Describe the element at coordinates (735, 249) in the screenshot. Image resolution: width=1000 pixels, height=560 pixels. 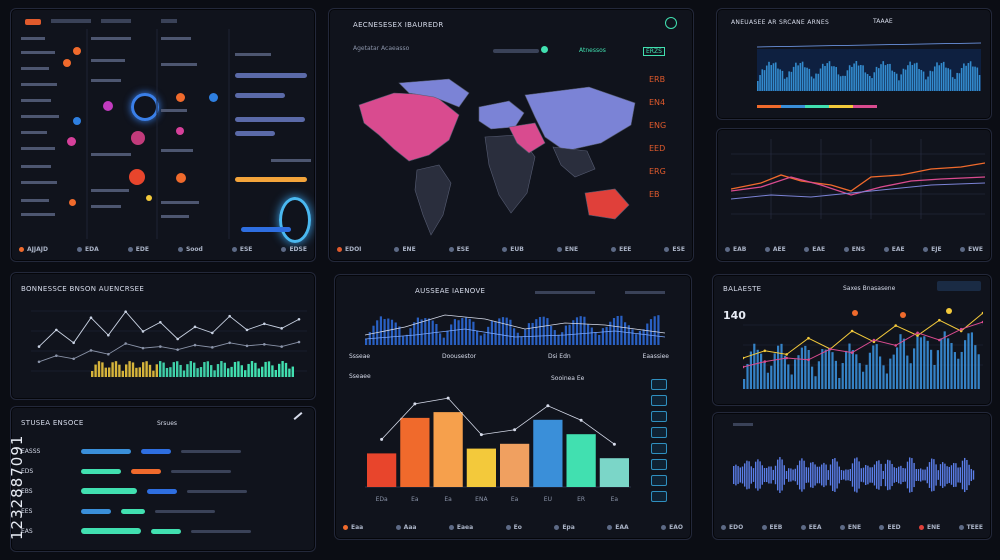
I see `footer-item: EAB` at that location.